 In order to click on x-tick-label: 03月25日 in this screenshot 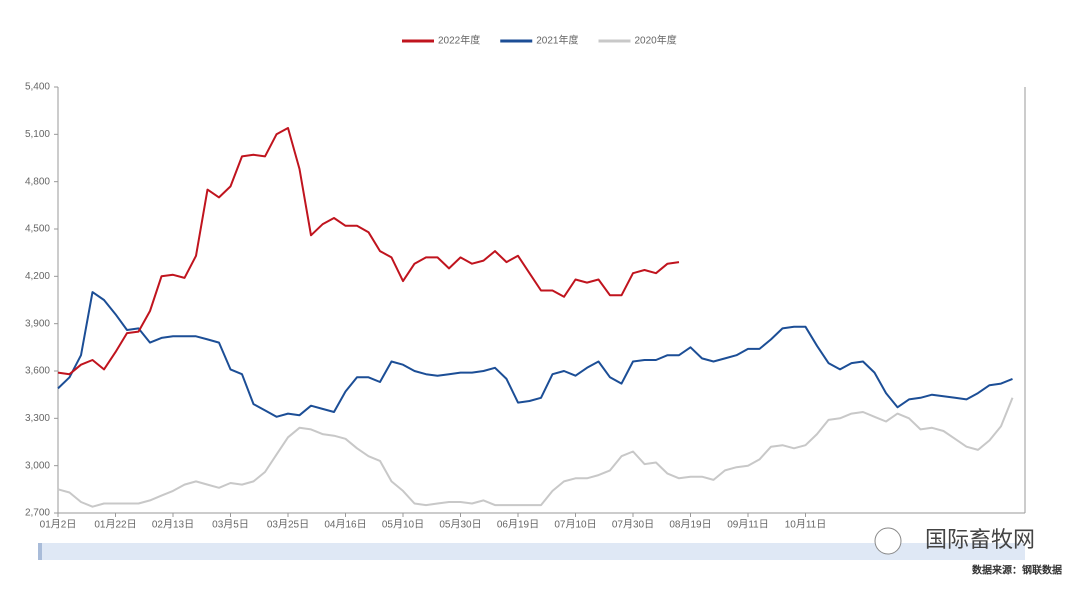, I will do `click(288, 525)`.